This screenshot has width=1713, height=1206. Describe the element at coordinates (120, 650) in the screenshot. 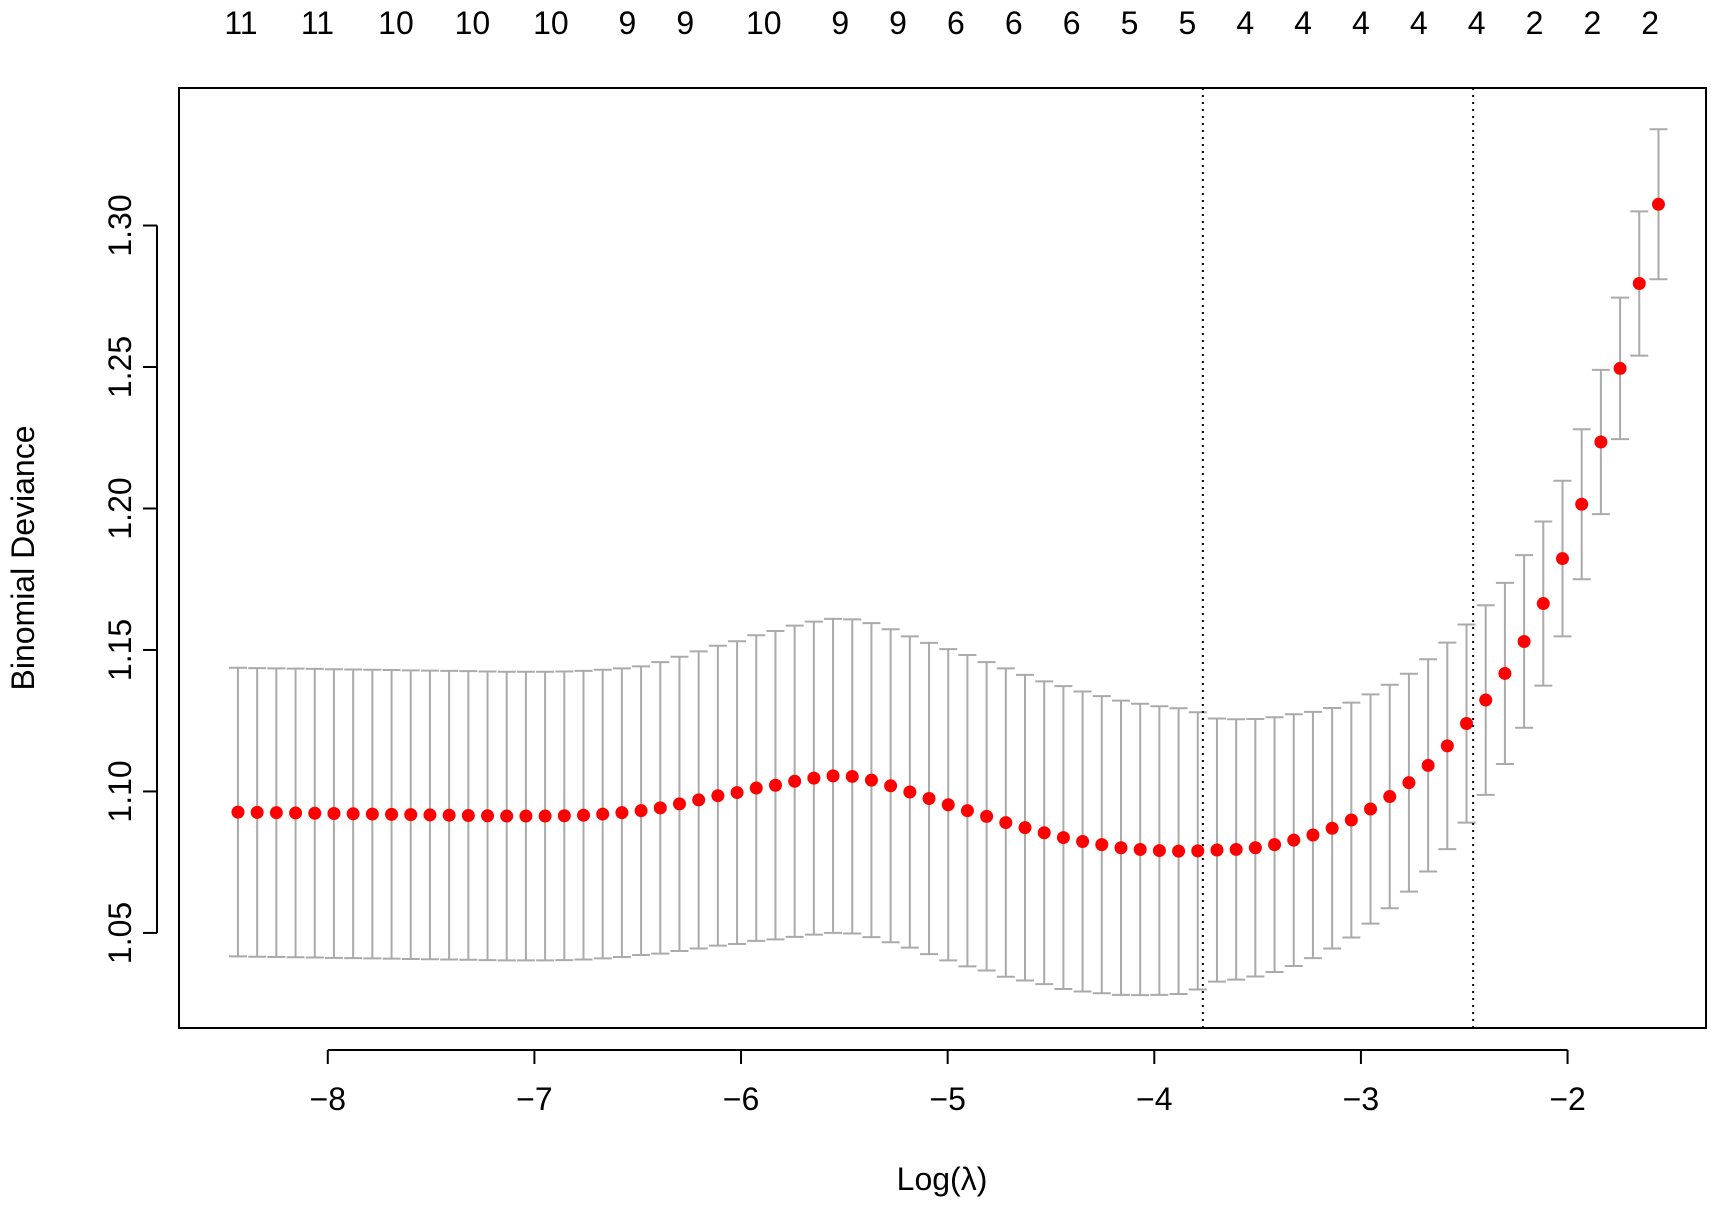

I see `y-tick-label: 1.15` at that location.